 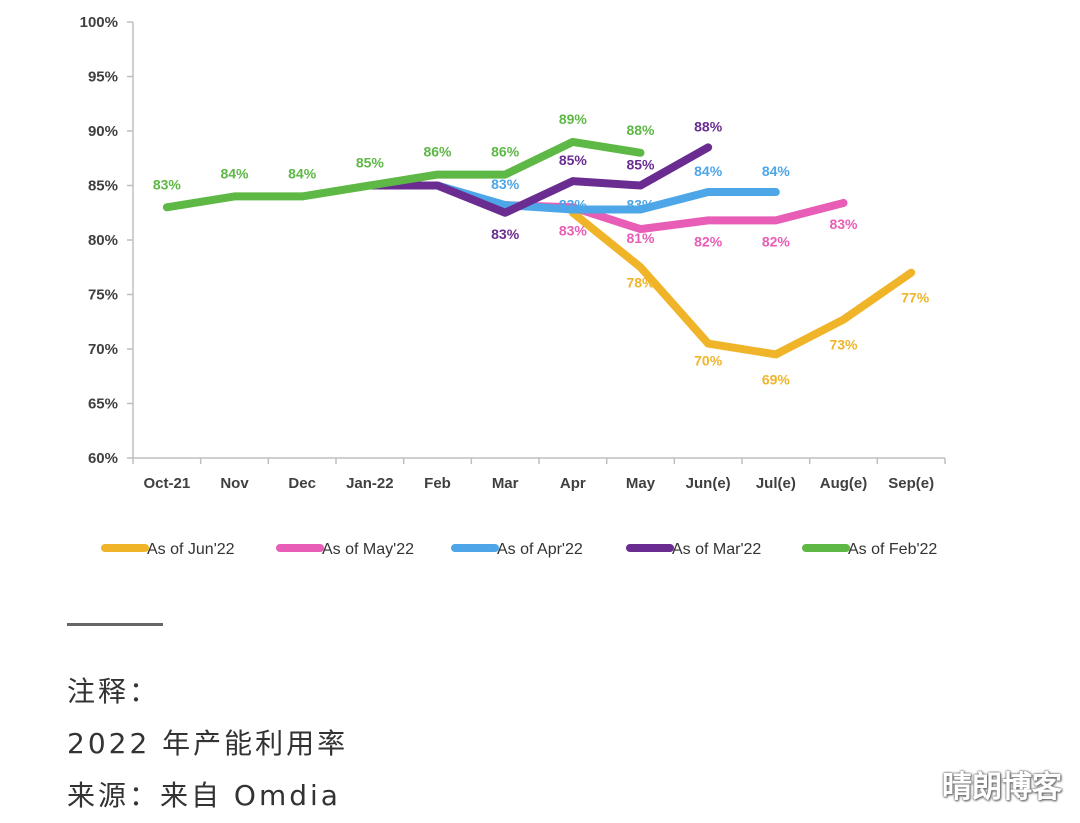 What do you see at coordinates (708, 483) in the screenshot?
I see `x-tick-label: Jun(e)` at bounding box center [708, 483].